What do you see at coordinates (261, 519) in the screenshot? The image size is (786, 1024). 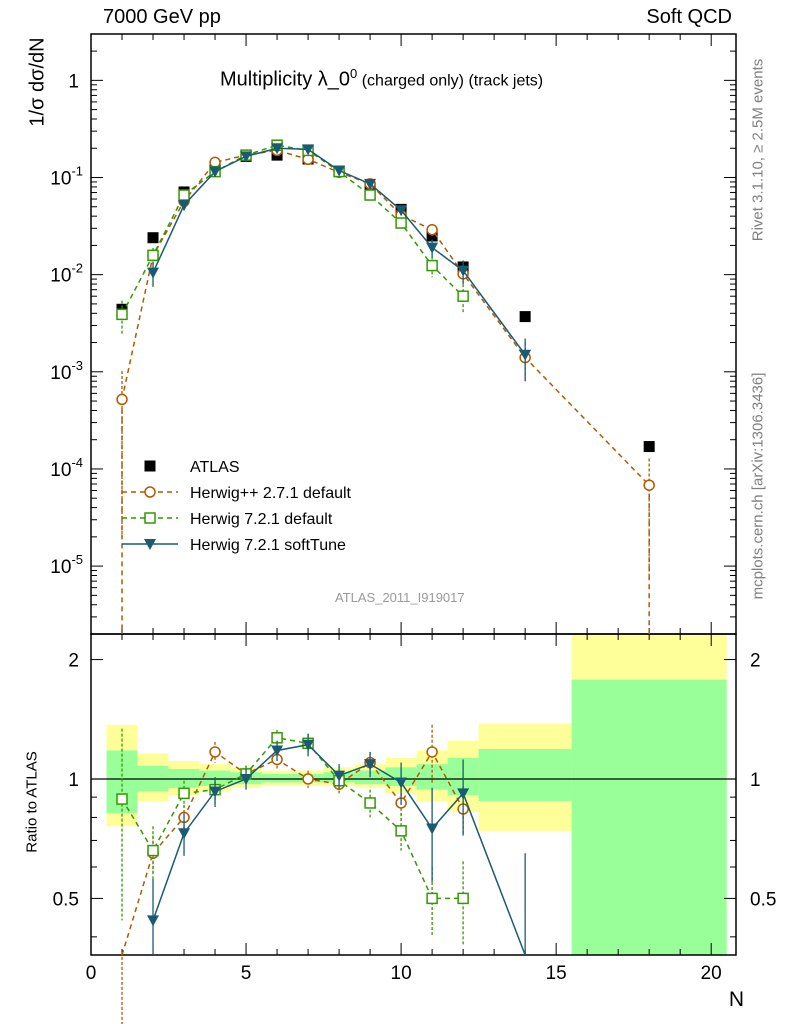 I see `legend-label: Herwig 7.2.1 default` at bounding box center [261, 519].